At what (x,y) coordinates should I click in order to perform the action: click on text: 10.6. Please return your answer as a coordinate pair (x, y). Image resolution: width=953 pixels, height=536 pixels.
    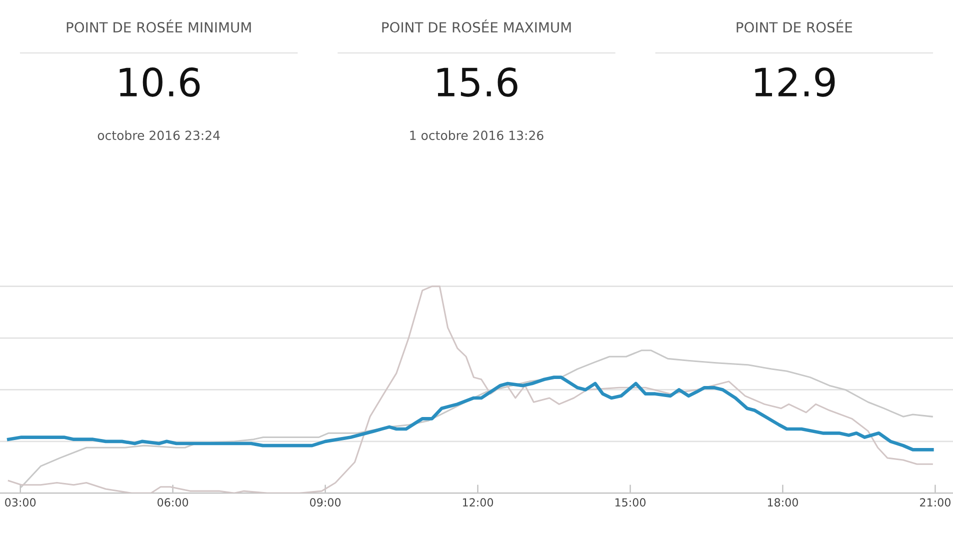
    Looking at the image, I should click on (160, 82).